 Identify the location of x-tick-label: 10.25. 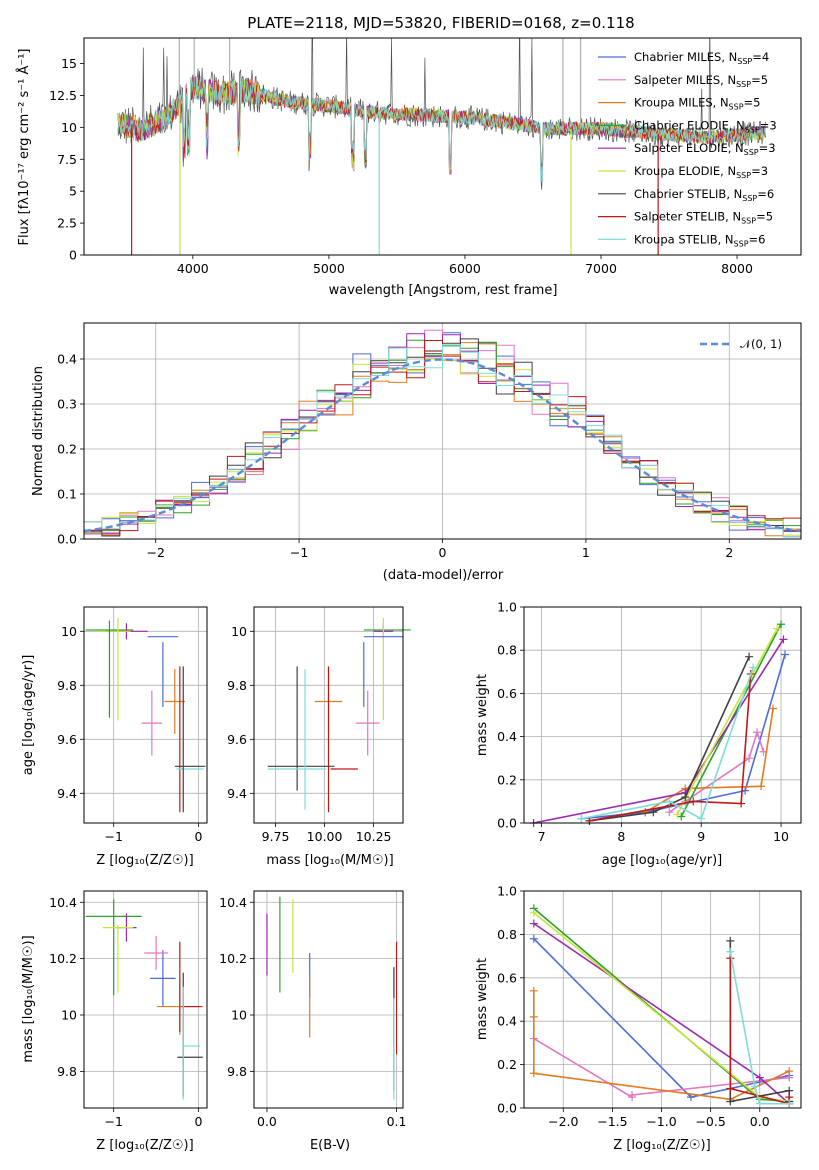
(374, 836).